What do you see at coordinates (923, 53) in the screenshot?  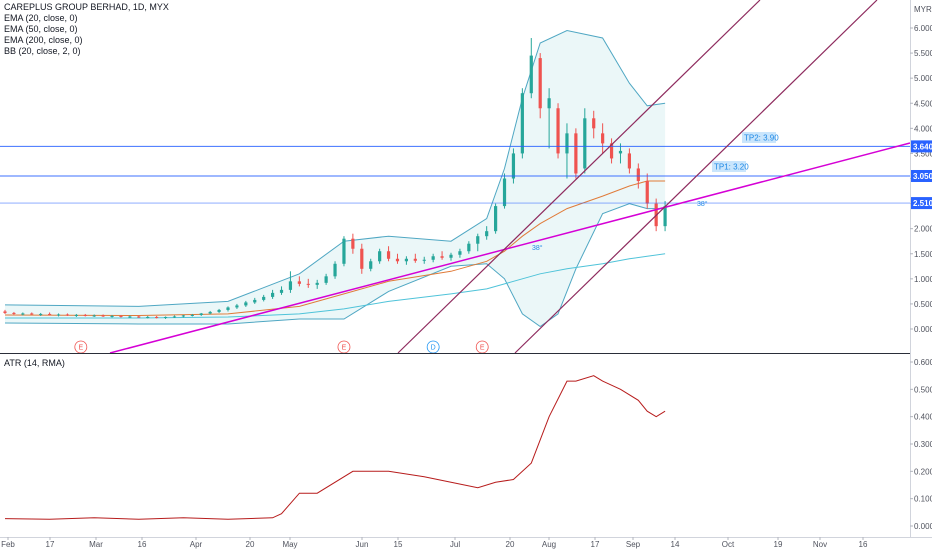 I see `price-tick-label: 5.500` at bounding box center [923, 53].